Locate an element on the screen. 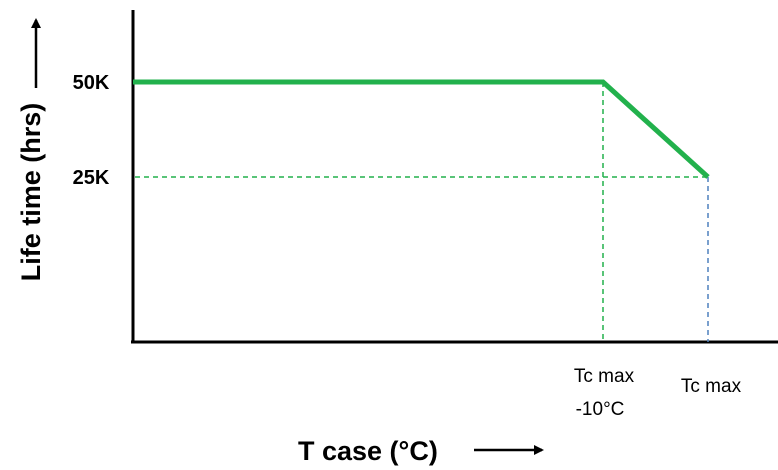  x-tick-label-tc-max: Tc max is located at coordinates (711, 386).